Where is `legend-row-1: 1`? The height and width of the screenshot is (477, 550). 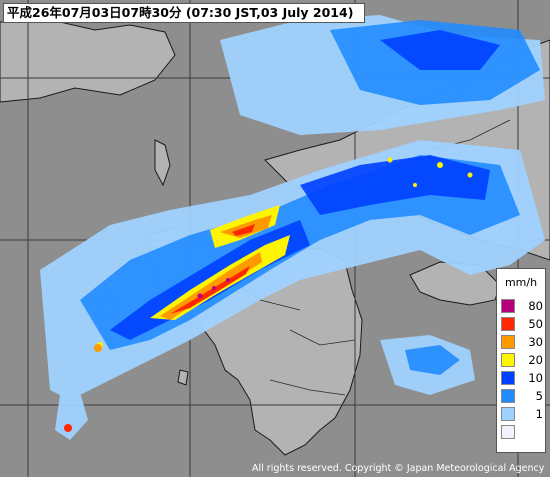
legend-row-1: 1 is located at coordinates (523, 414).